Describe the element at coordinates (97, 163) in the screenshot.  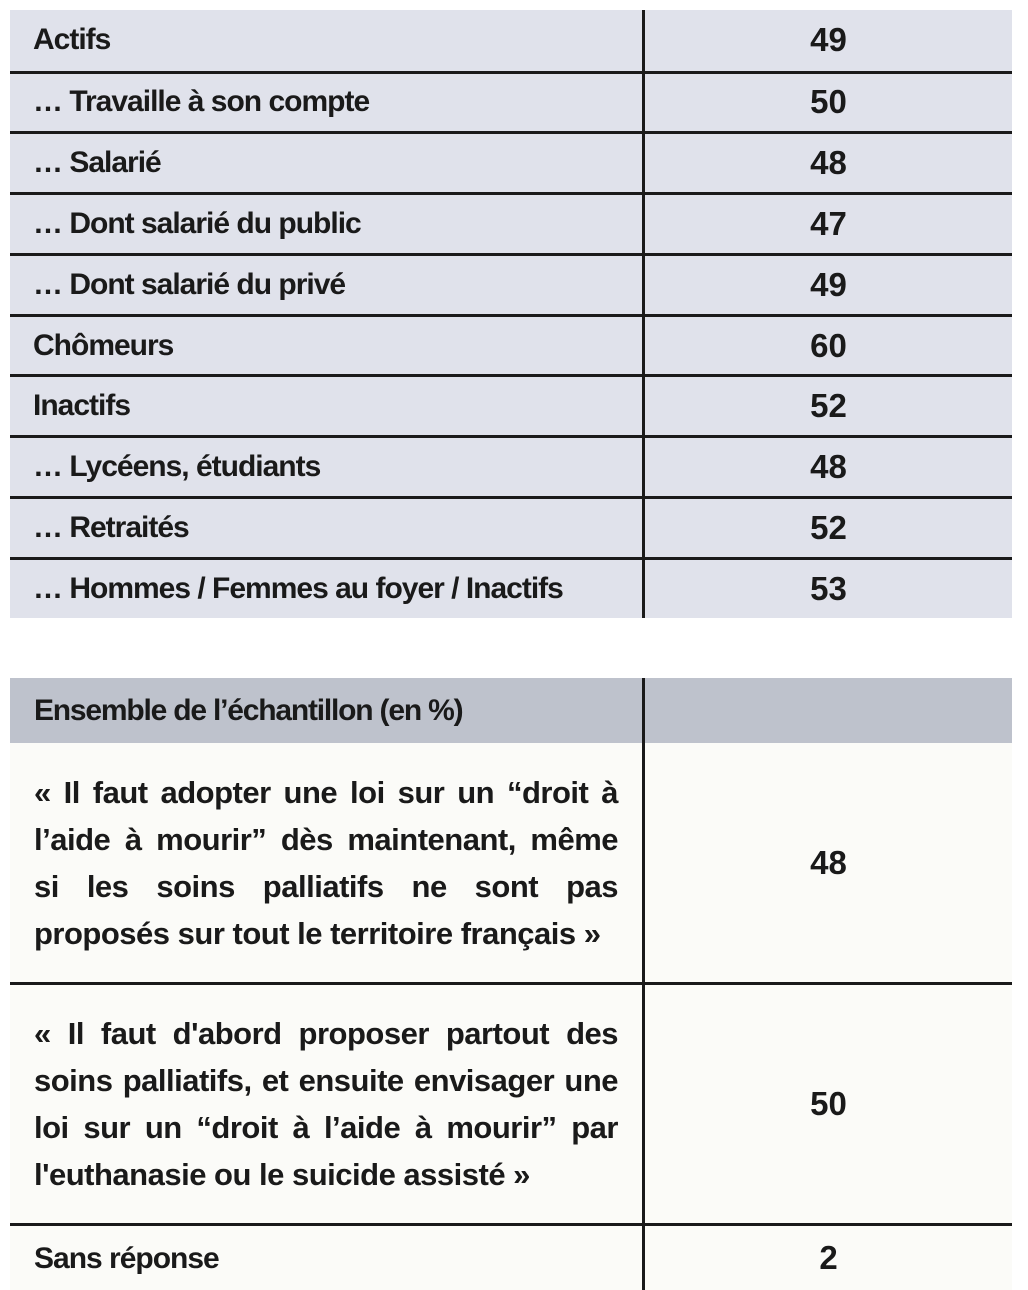
I see `segment-label: … Salarié` at that location.